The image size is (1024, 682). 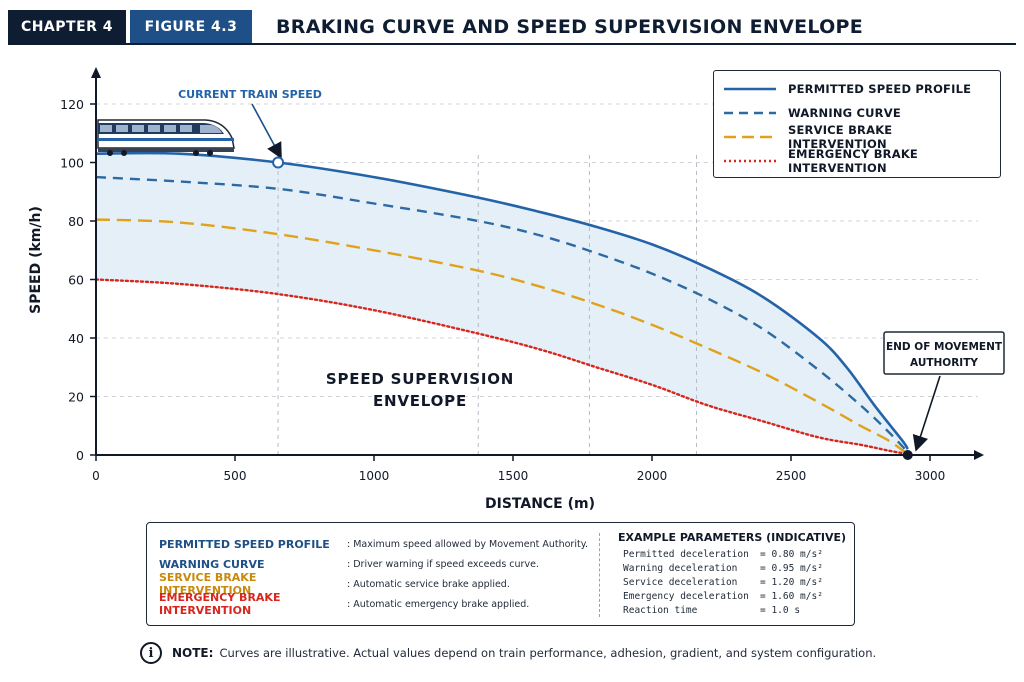 What do you see at coordinates (220, 604) in the screenshot?
I see `definition-term: EMERGENCY BRAKE INTERVENTION` at bounding box center [220, 604].